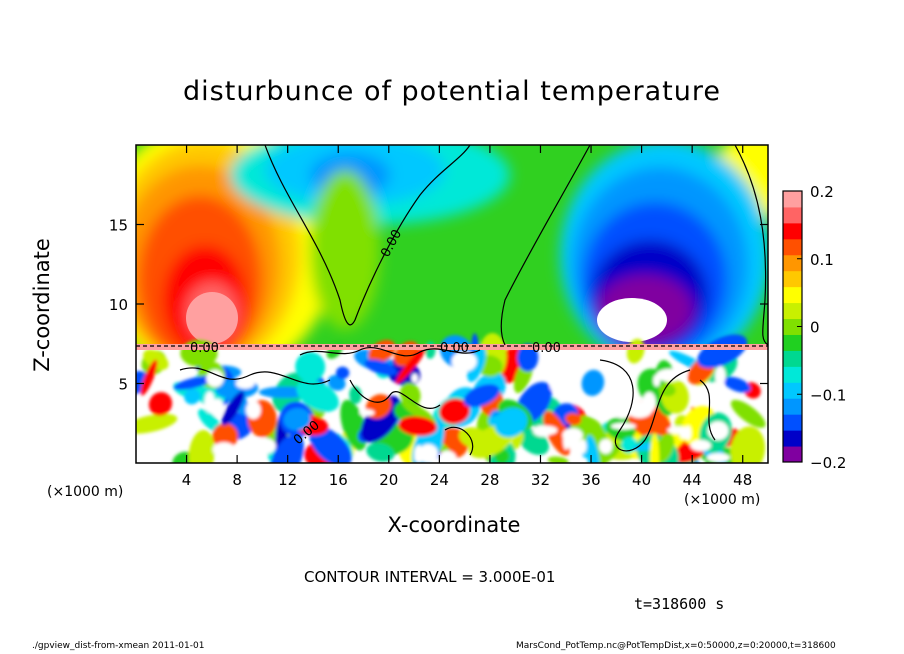  Describe the element at coordinates (815, 328) in the screenshot. I see `colorbar-tick-label: 0` at that location.